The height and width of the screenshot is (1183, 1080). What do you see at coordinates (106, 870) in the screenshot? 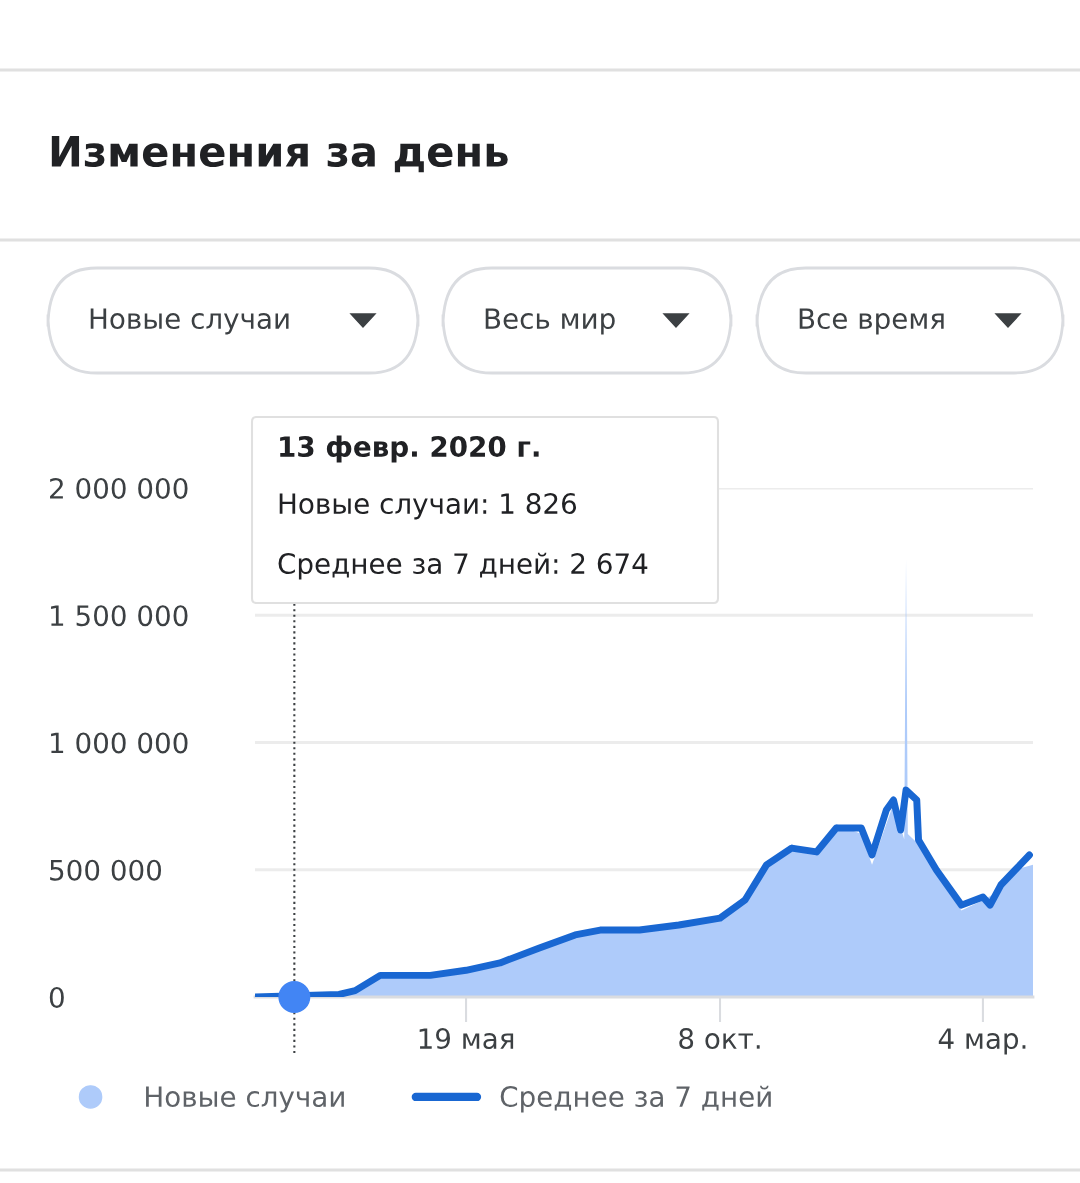
I see `y-tick-label: 500 000` at bounding box center [106, 870].